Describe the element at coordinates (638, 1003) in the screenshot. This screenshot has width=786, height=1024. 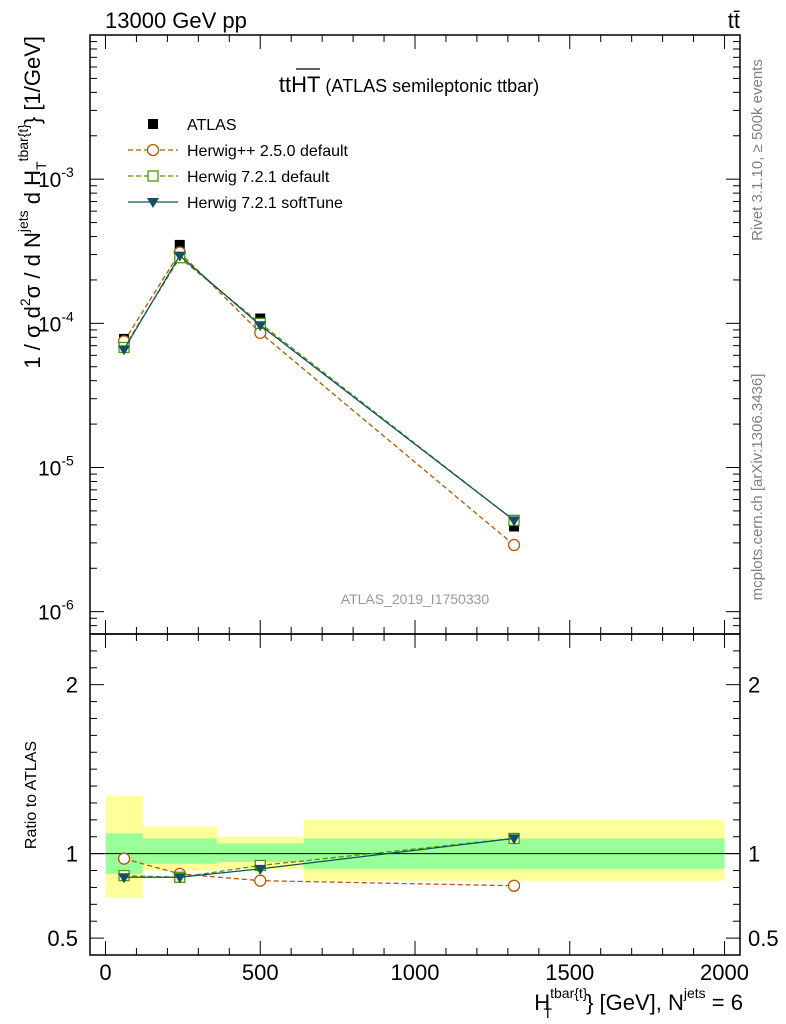
I see `x-axis-title: Htbar{t} T} [GeV], Njets = 6` at that location.